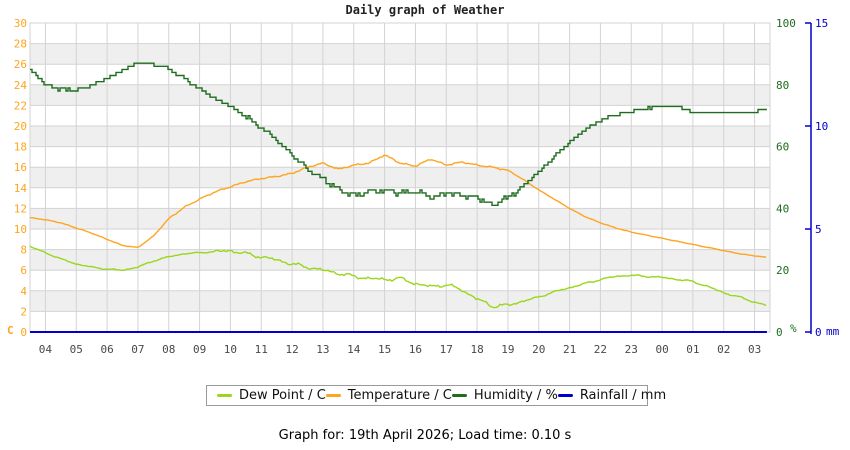  I want to click on legend-label-temperature-c: Temperature / C, so click(399, 395).